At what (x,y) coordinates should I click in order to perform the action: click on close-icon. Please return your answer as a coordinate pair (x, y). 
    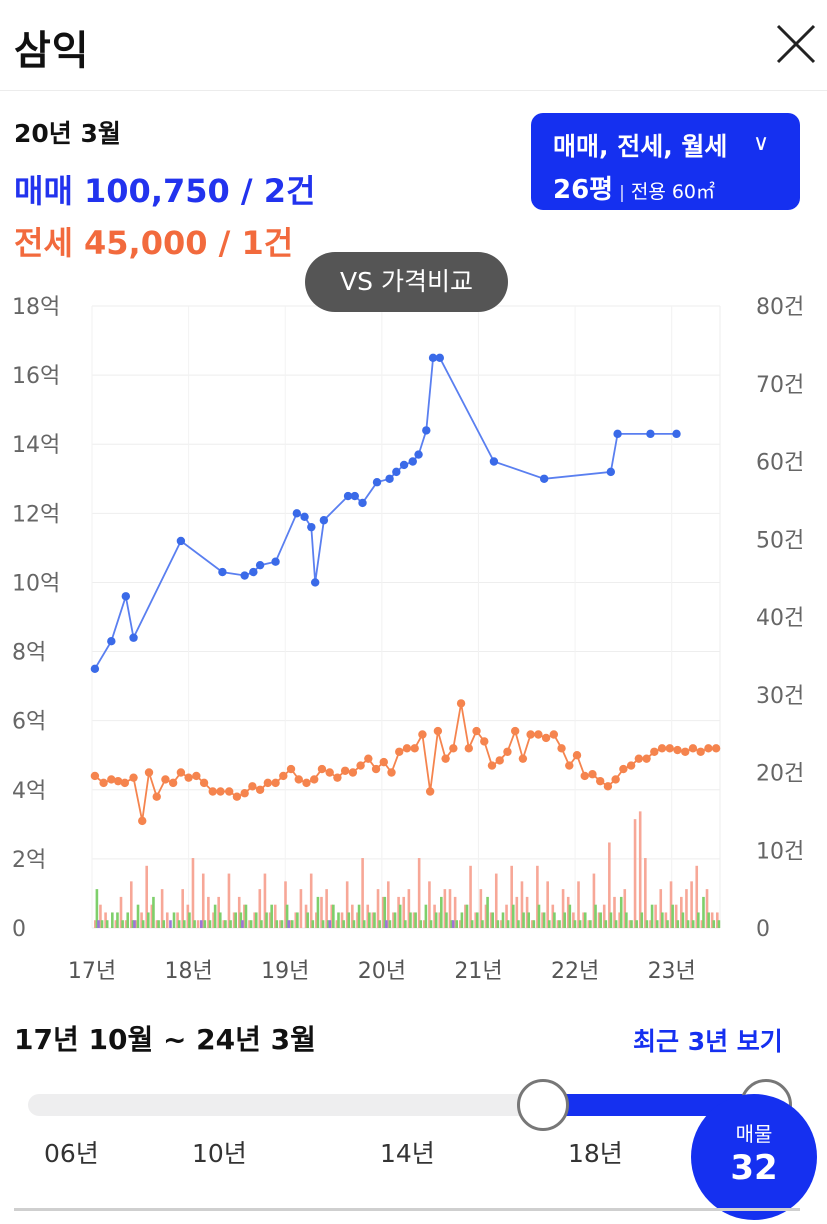
    Looking at the image, I should click on (796, 44).